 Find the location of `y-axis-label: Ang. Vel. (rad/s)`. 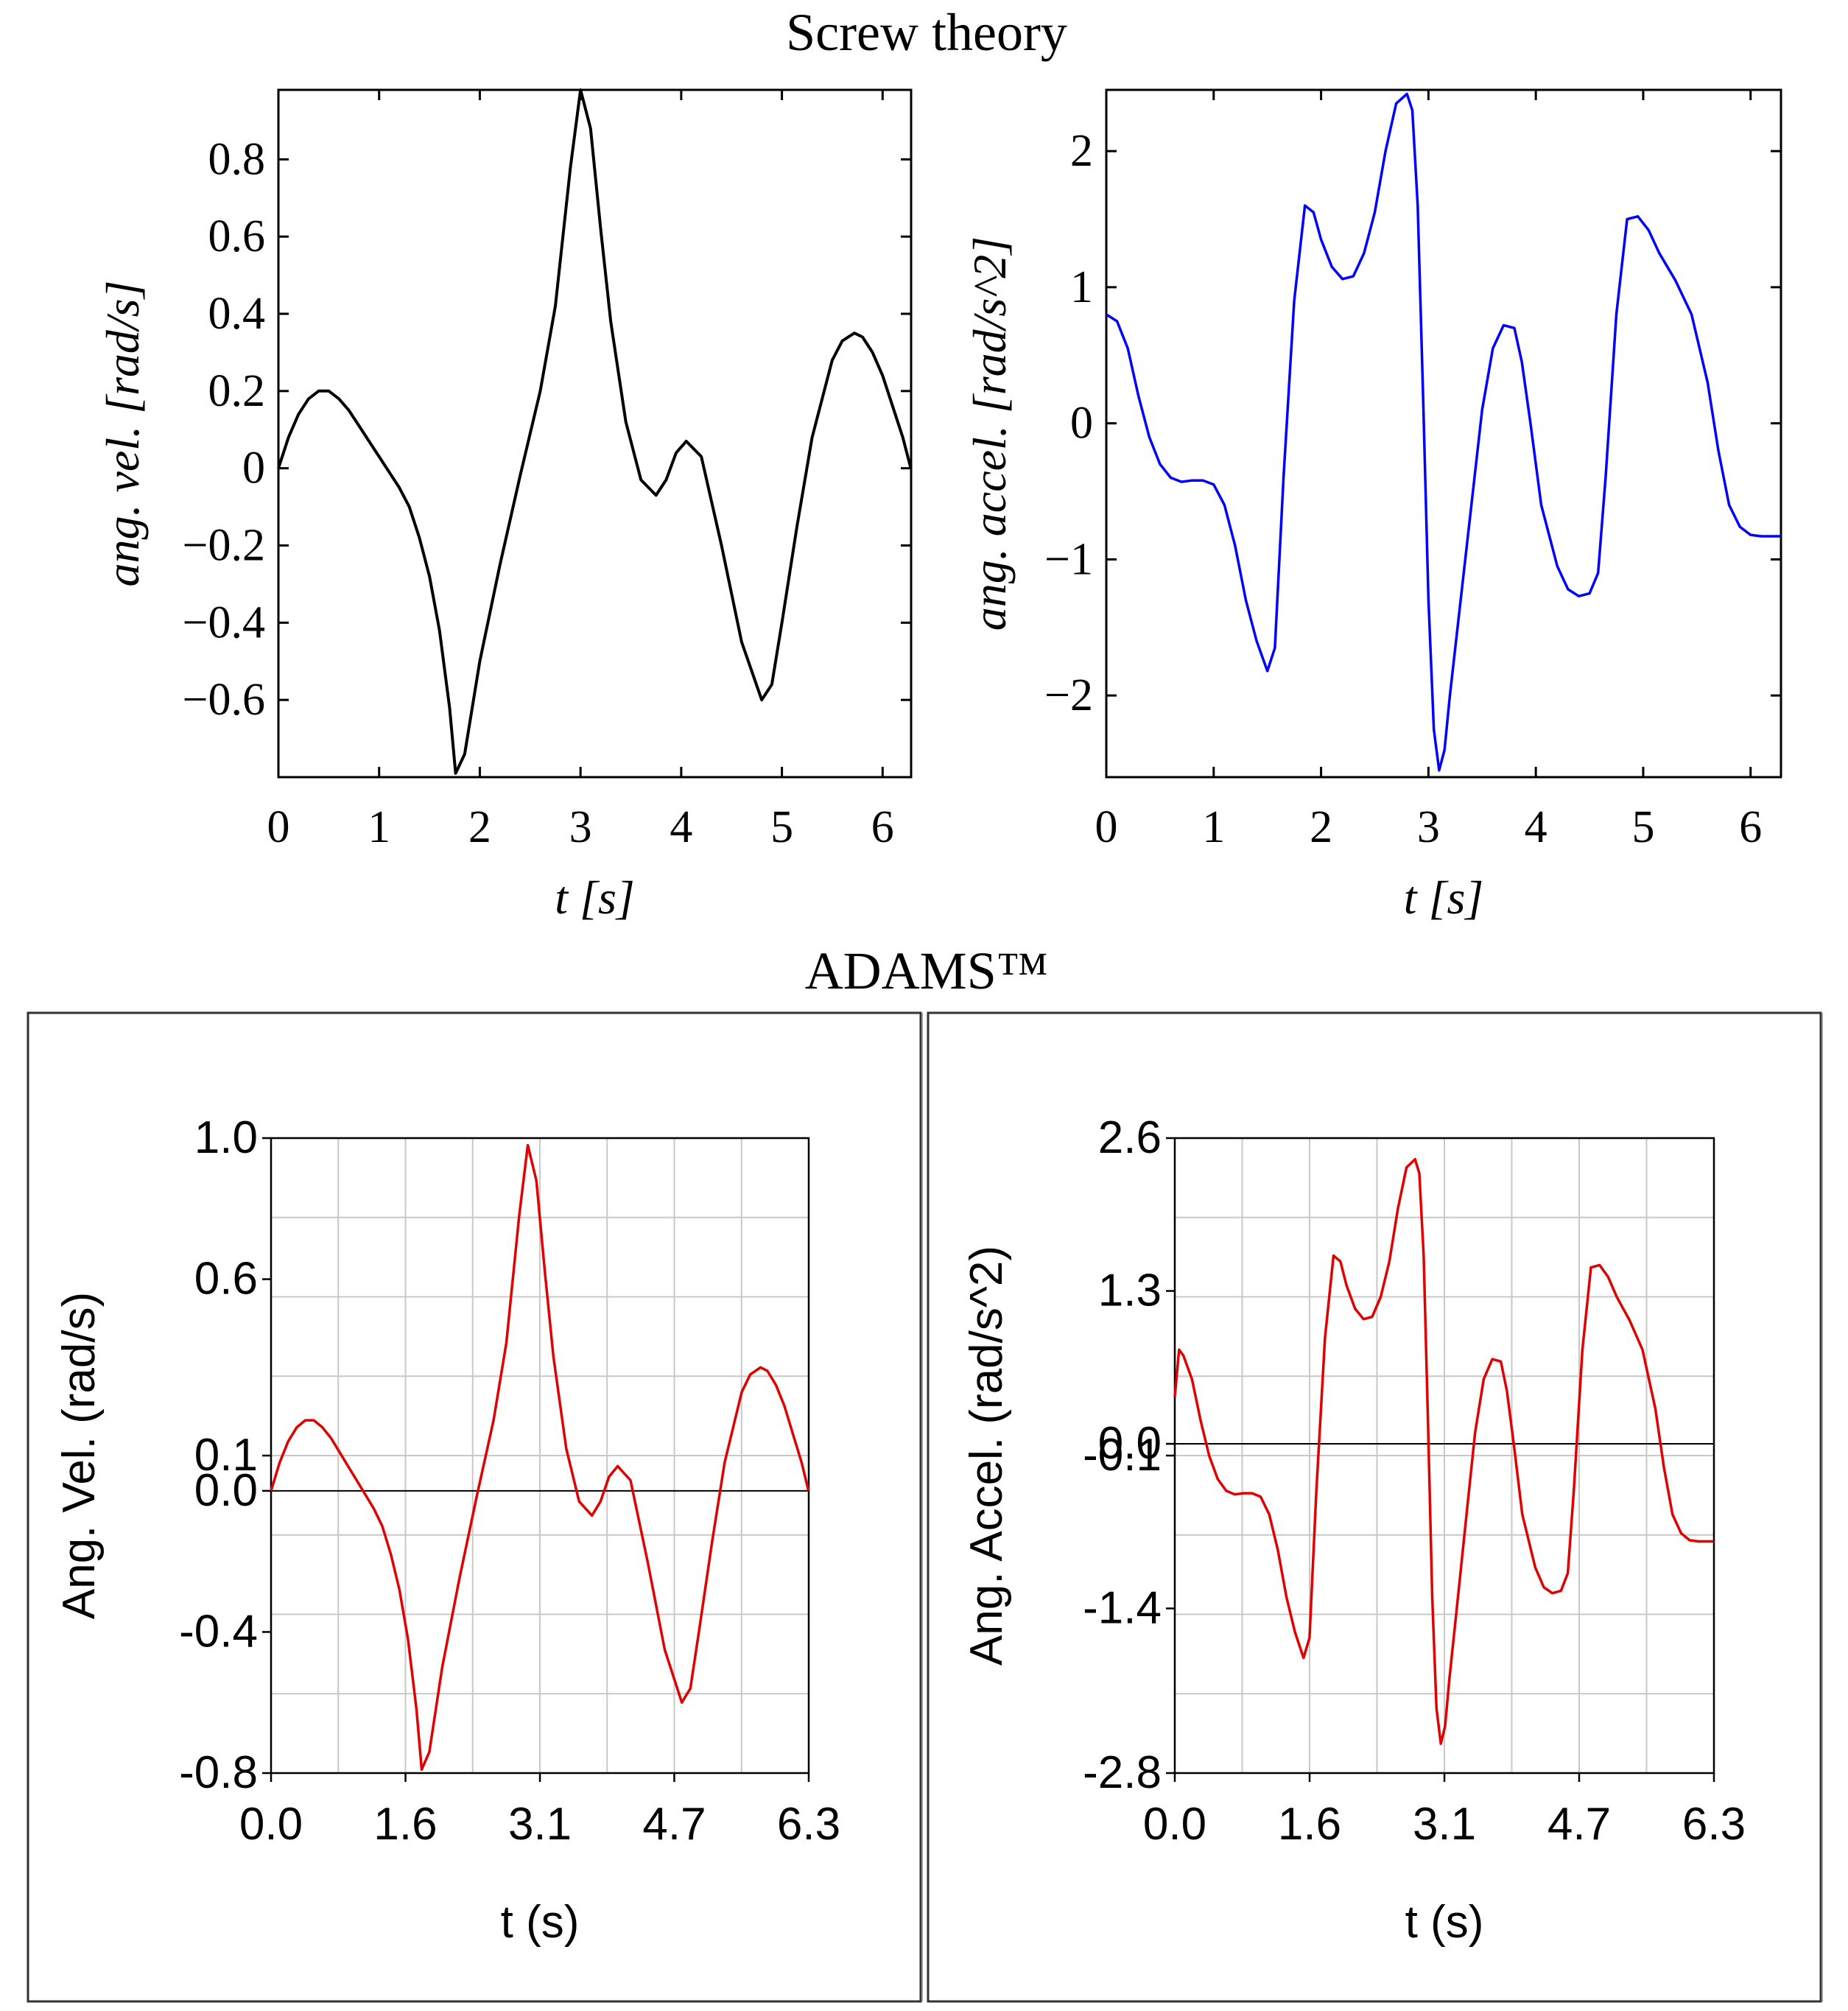

y-axis-label: Ang. Vel. (rad/s) is located at coordinates (79, 1456).